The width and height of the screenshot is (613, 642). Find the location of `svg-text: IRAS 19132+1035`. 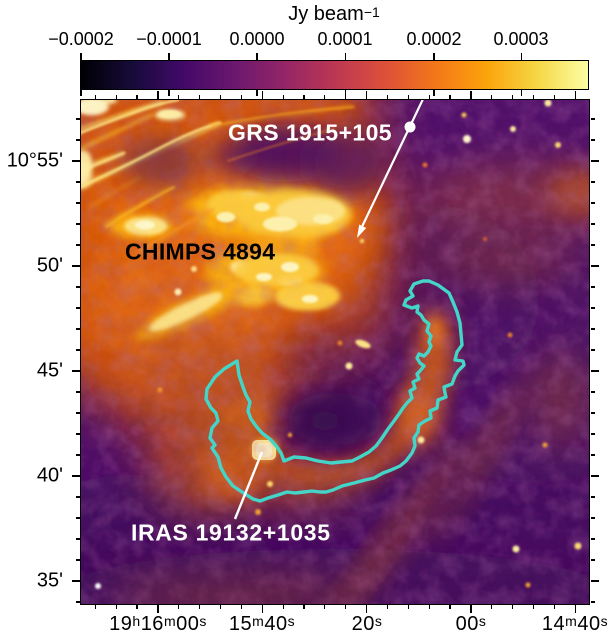

svg-text: IRAS 19132+1035 is located at coordinates (231, 533).